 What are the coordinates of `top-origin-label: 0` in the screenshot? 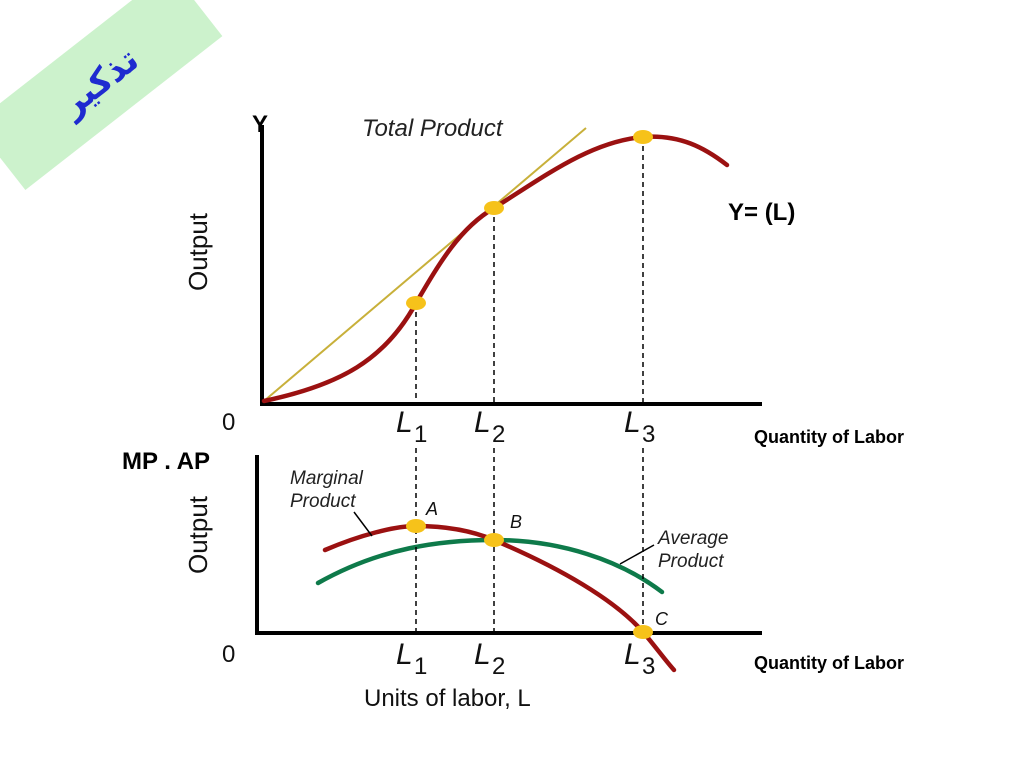 It's located at (228, 422).